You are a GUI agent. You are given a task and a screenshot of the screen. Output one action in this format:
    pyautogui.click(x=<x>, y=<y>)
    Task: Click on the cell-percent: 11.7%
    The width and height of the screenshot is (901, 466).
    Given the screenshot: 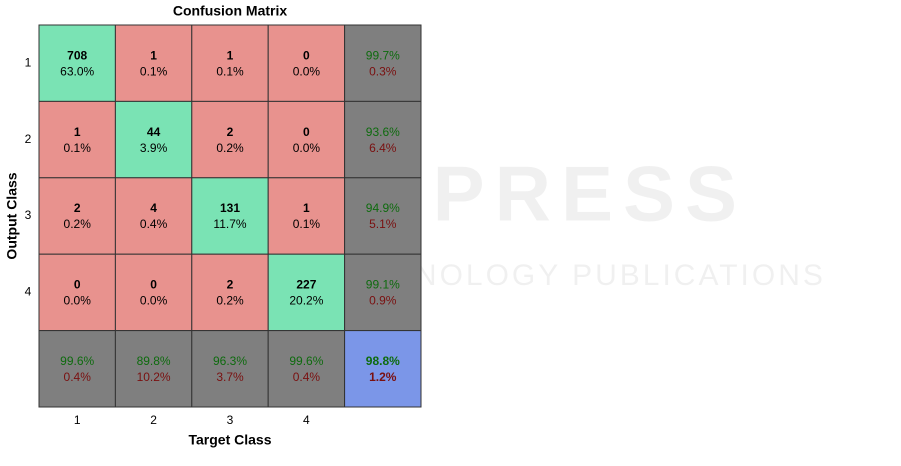 What is the action you would take?
    pyautogui.click(x=229, y=224)
    